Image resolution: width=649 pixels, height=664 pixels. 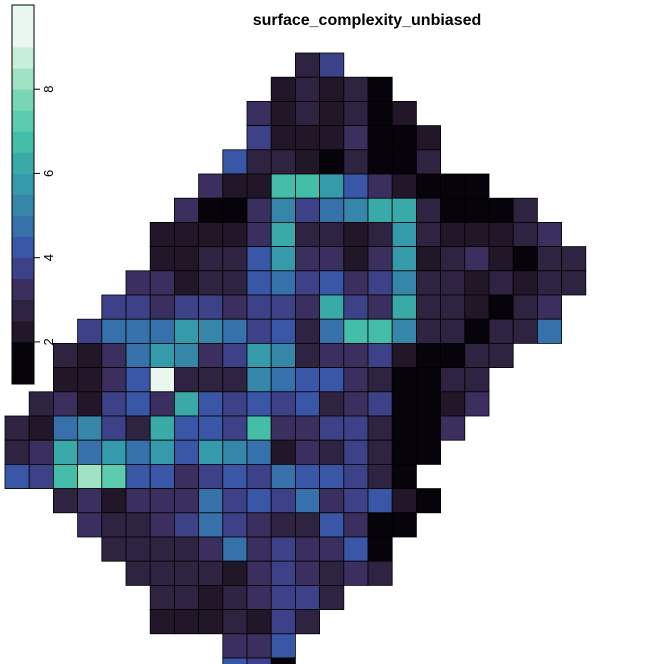 I want to click on color-legend: 2 4 6 8, so click(x=33, y=194).